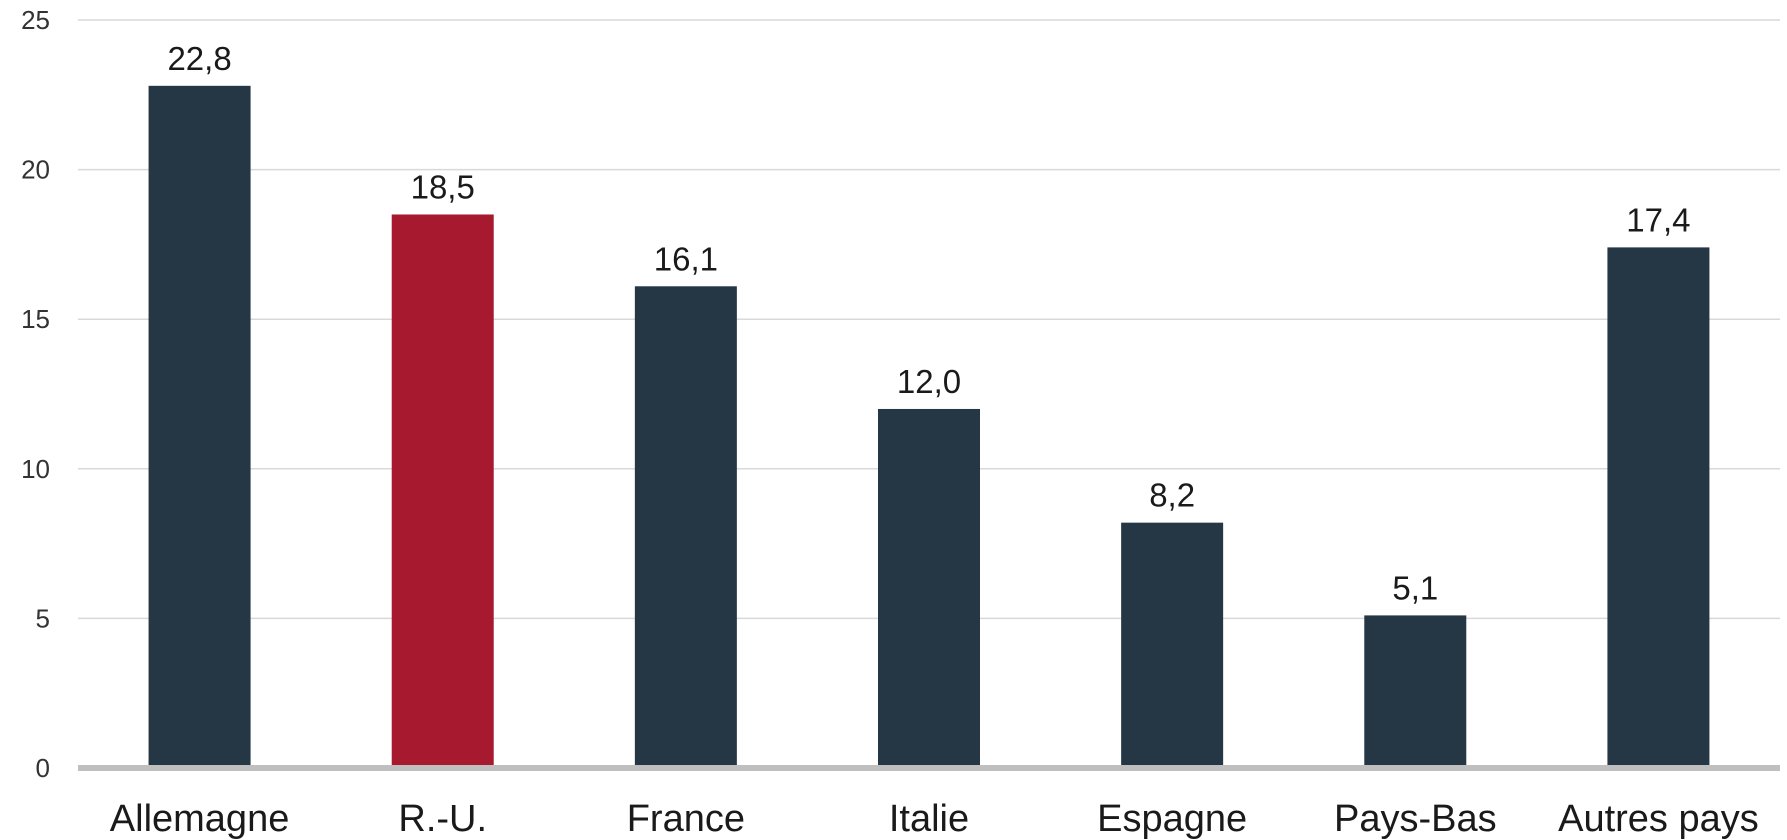 Image resolution: width=1787 pixels, height=840 pixels. I want to click on bar-italie, so click(929, 588).